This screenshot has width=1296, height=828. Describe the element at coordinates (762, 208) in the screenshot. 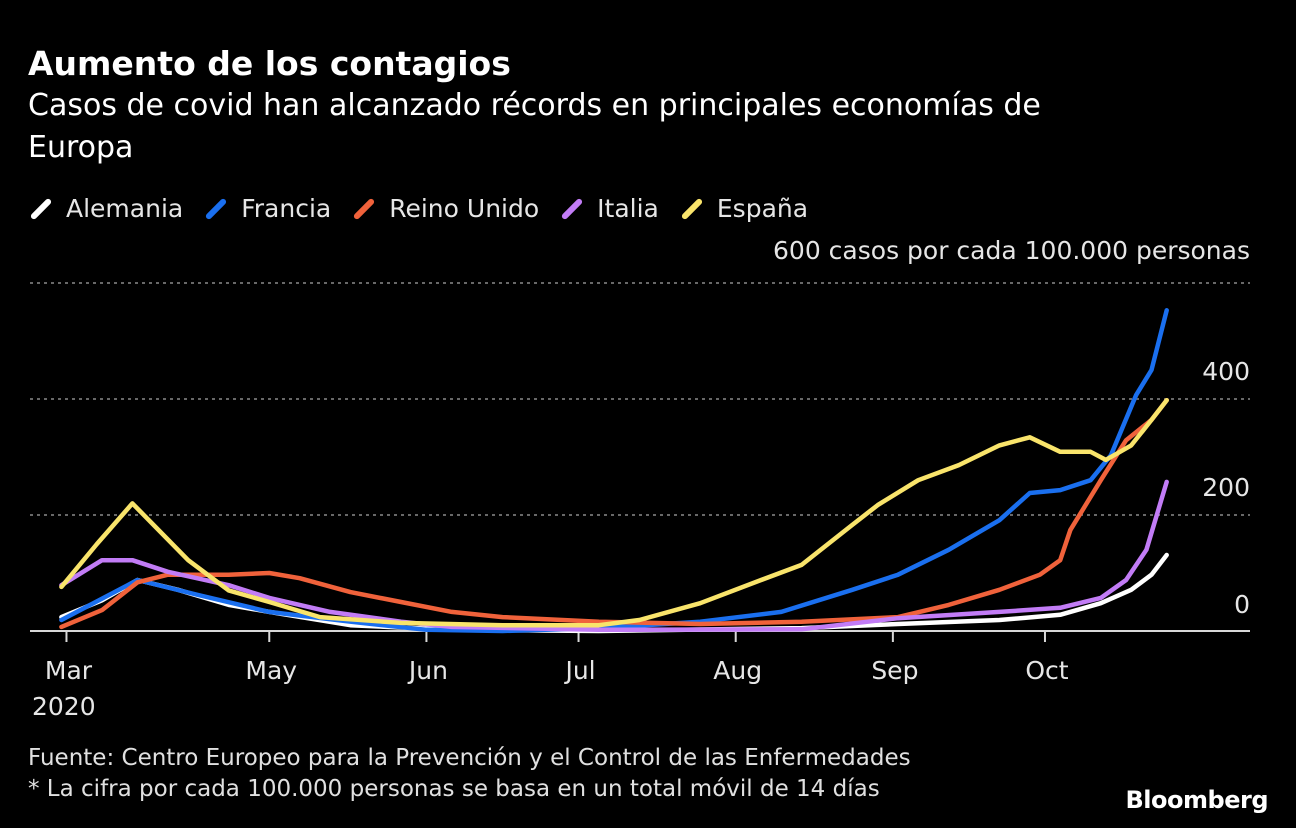

I see `legend-label: España` at that location.